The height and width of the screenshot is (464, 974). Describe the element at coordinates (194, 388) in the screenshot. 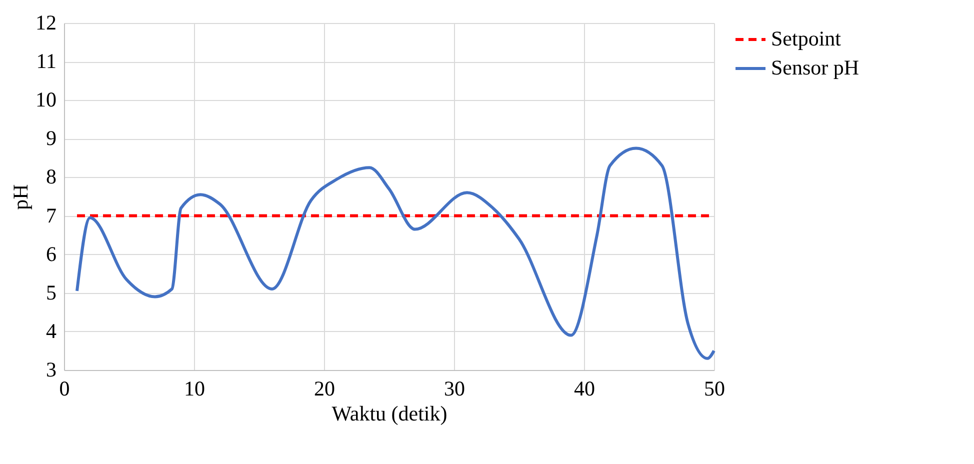

I see `x-tick-label: 10` at that location.